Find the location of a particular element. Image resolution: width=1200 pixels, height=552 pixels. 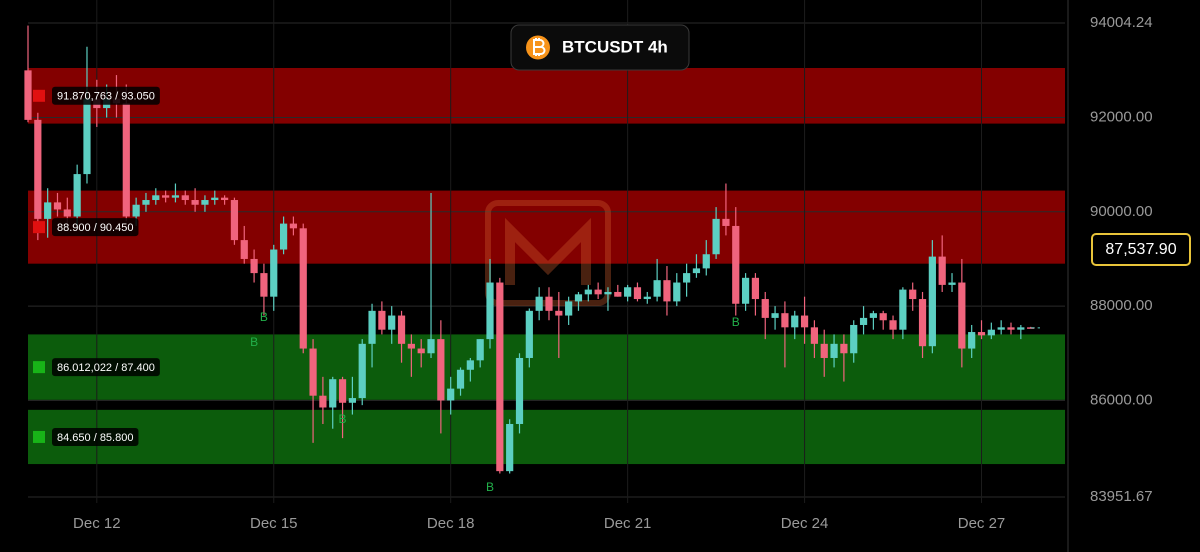

y-tick-label: 90000.00 is located at coordinates (1121, 211).